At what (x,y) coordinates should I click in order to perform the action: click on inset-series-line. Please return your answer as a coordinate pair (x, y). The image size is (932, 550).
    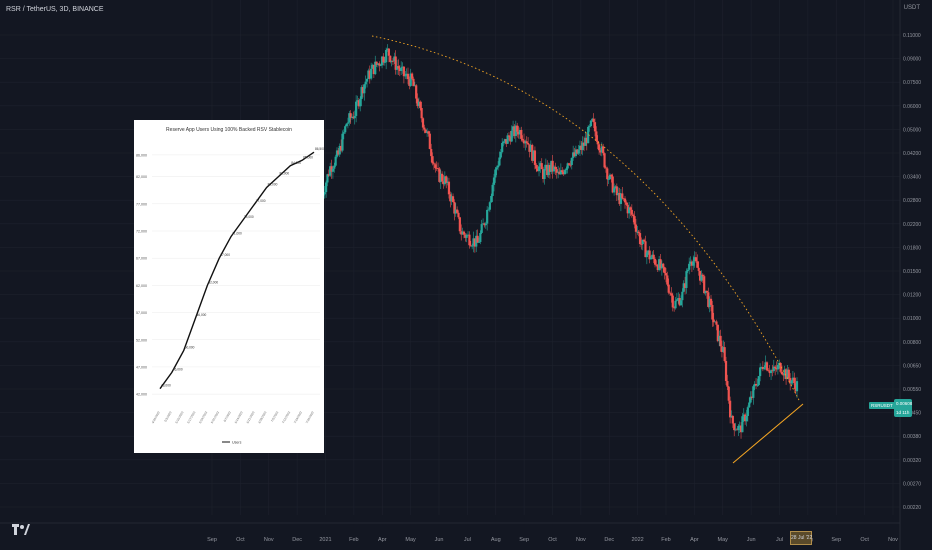
    Looking at the image, I should click on (237, 270).